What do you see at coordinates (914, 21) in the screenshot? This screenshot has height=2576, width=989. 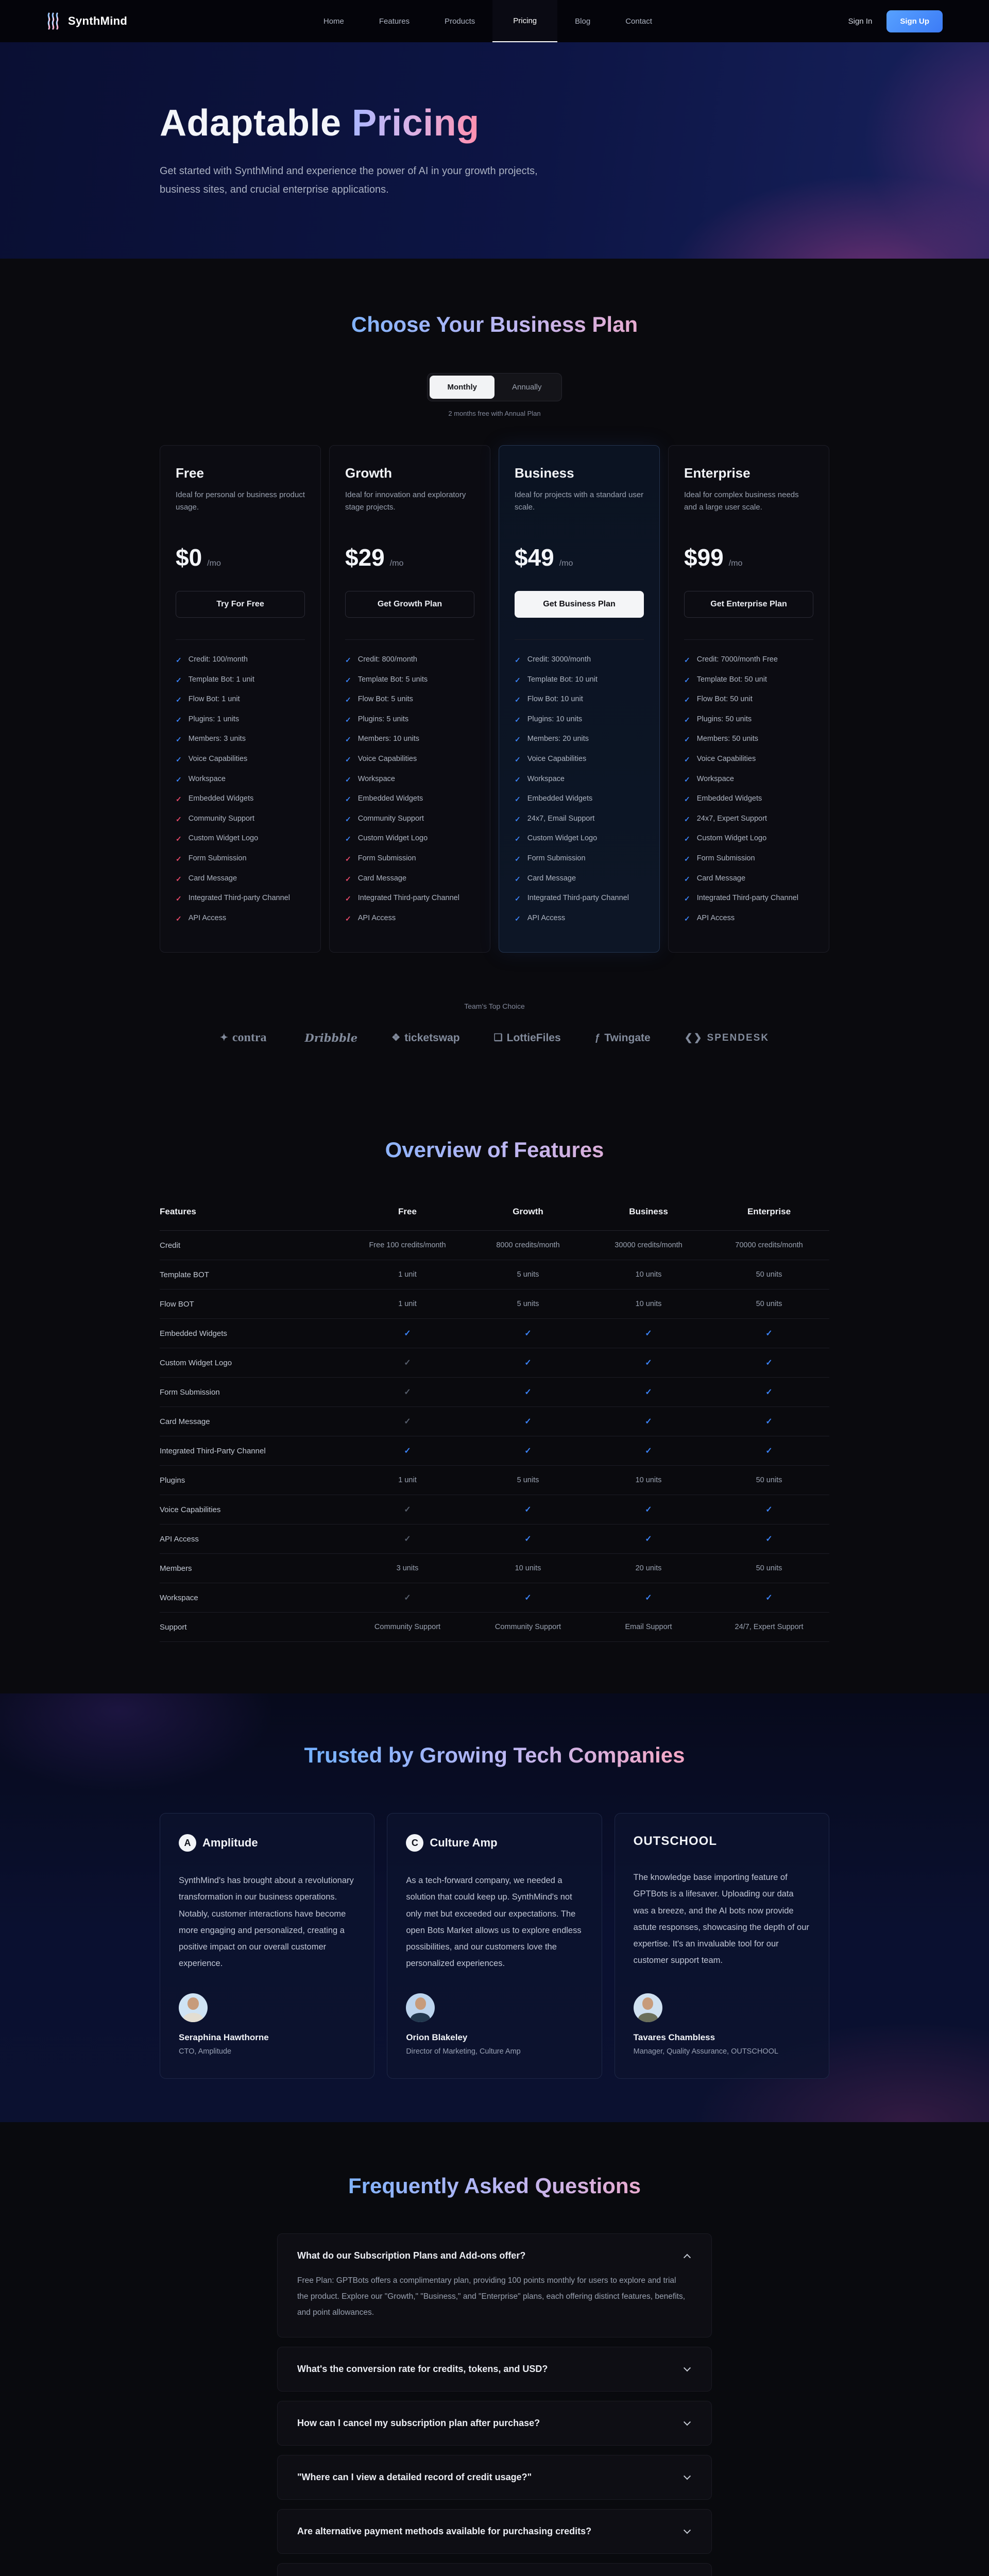 I see `sign-up-button: Sign Up` at bounding box center [914, 21].